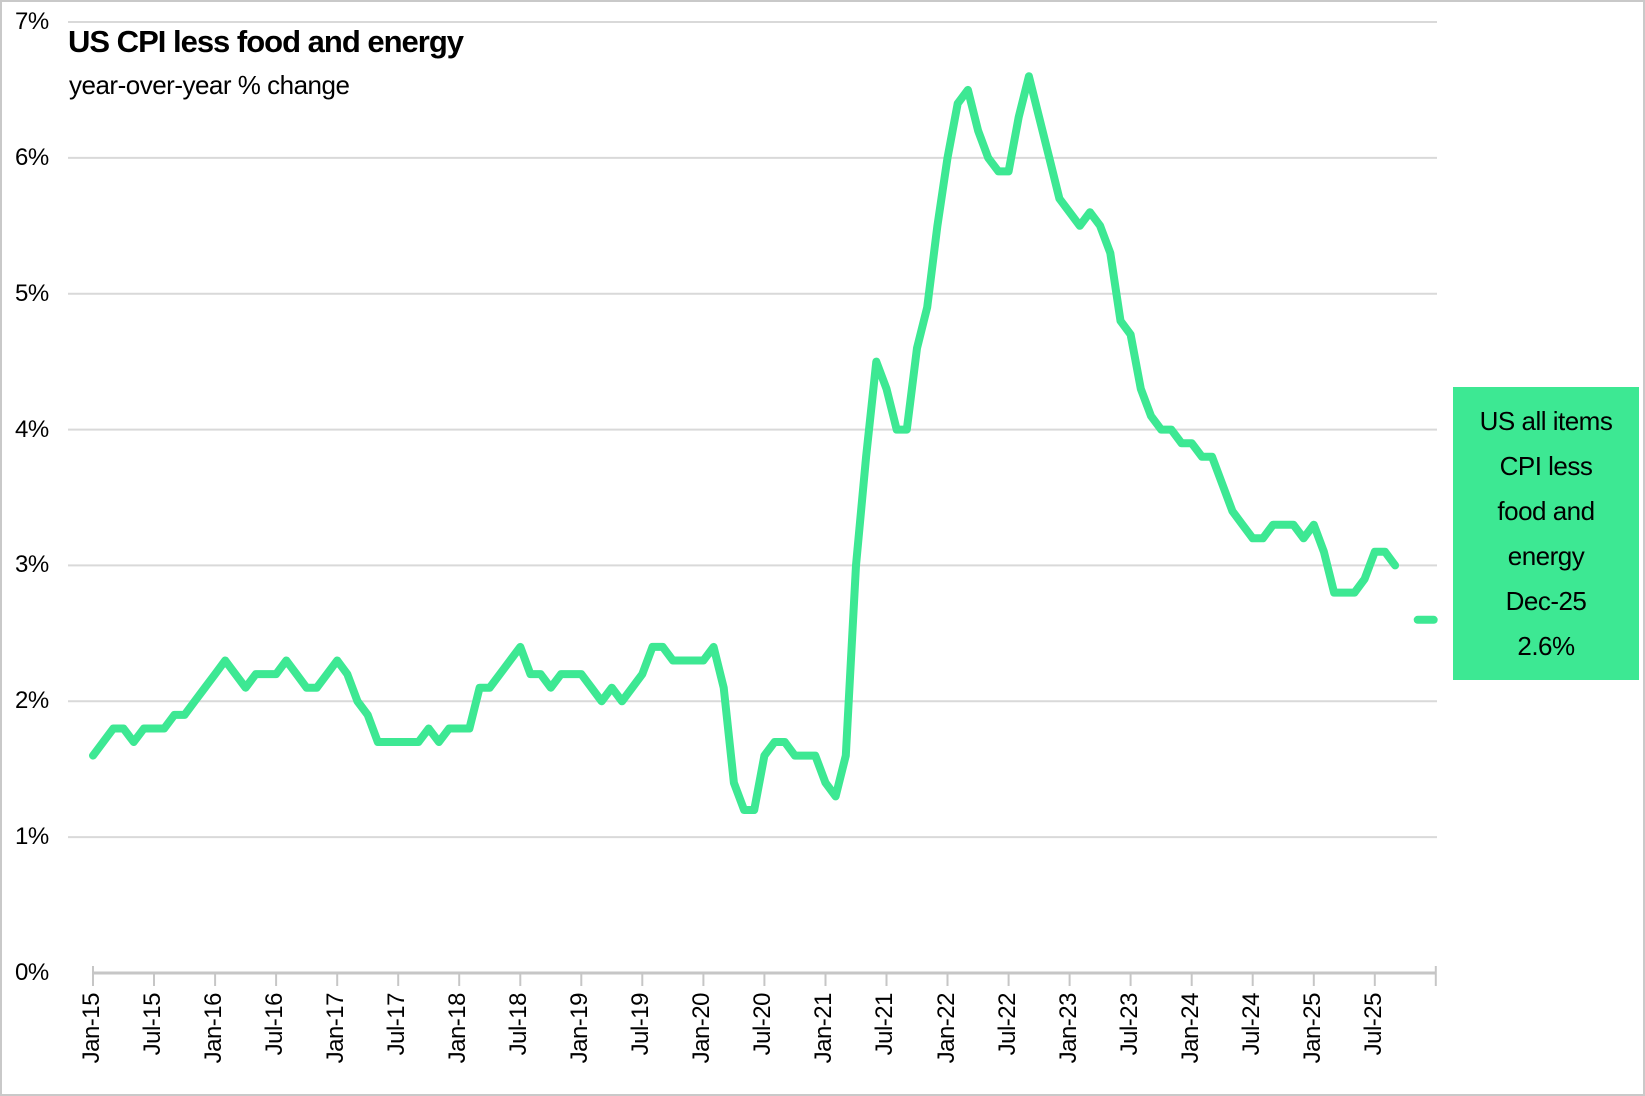  What do you see at coordinates (32, 564) in the screenshot?
I see `y-tick-label: 3%` at bounding box center [32, 564].